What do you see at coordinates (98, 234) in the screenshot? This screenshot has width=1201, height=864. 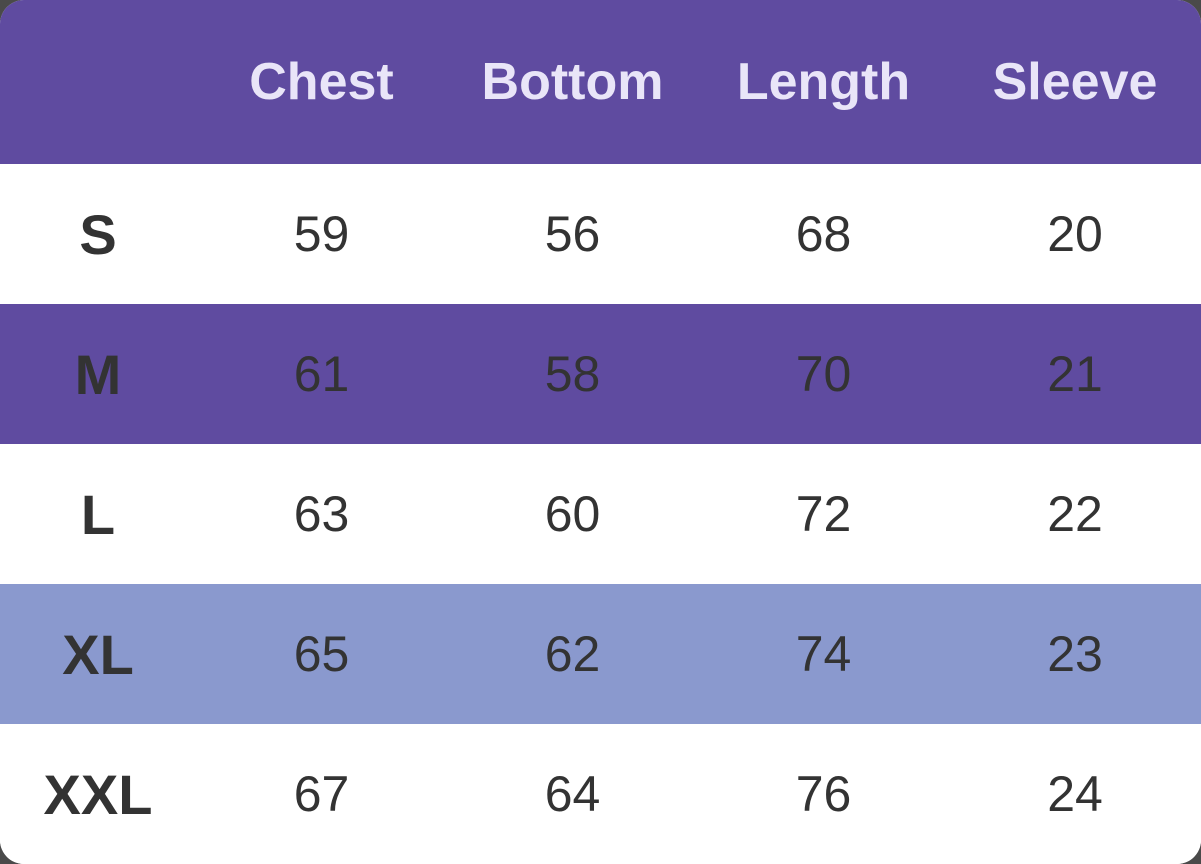 I see `row-label-s: S` at bounding box center [98, 234].